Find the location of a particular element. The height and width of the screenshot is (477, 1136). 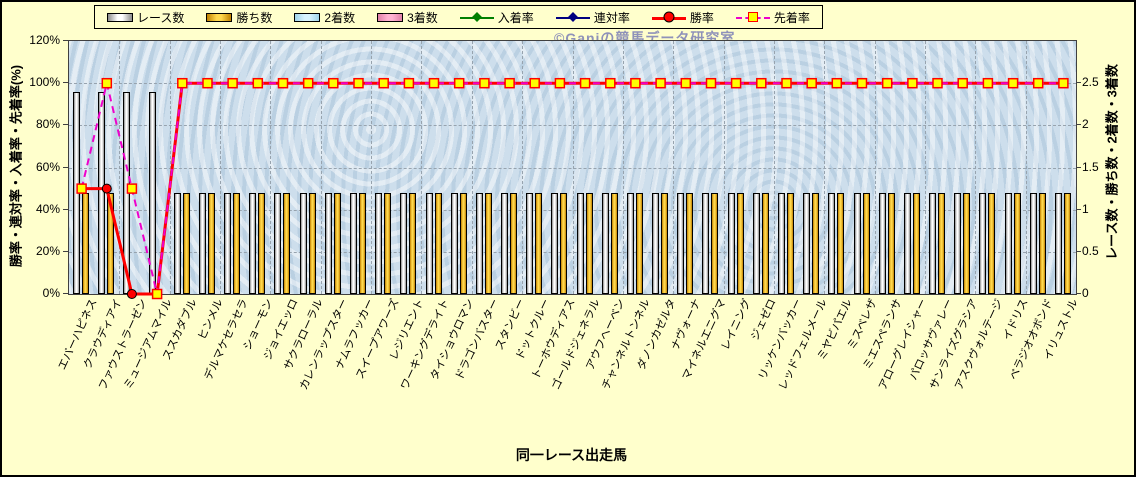

legend-item: 勝ち数 is located at coordinates (239, 17).